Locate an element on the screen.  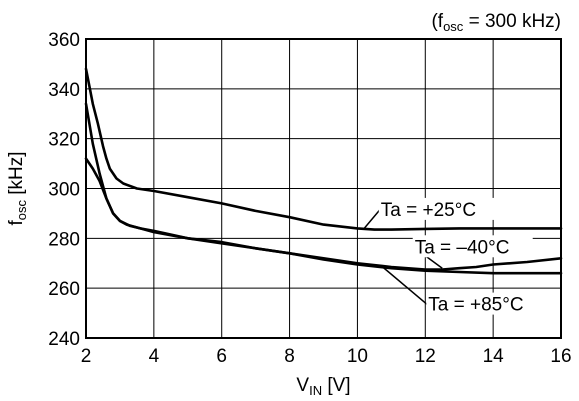
curve-label-ta-25-c: Ta = +25°C is located at coordinates (428, 210).